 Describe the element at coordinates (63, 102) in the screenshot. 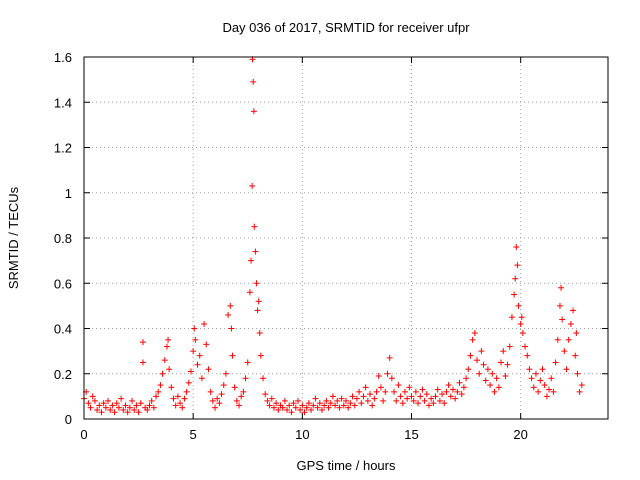

I see `y-tick-label: 1.4` at that location.